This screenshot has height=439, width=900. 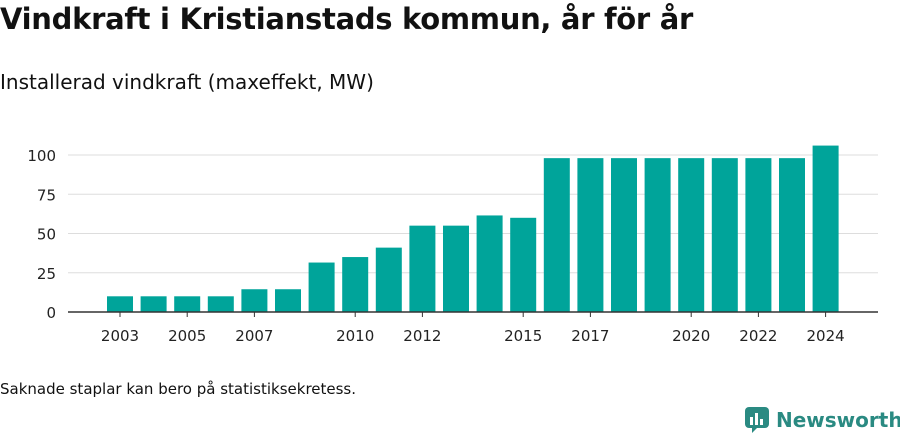 I want to click on y-tick-label: 50, so click(x=46, y=235).